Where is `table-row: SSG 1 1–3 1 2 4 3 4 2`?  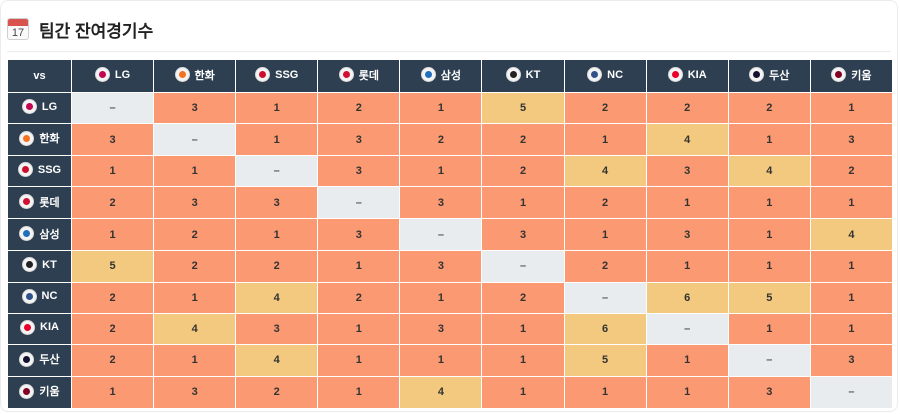
table-row: SSG 1 1–3 1 2 4 3 4 2 is located at coordinates (450, 171).